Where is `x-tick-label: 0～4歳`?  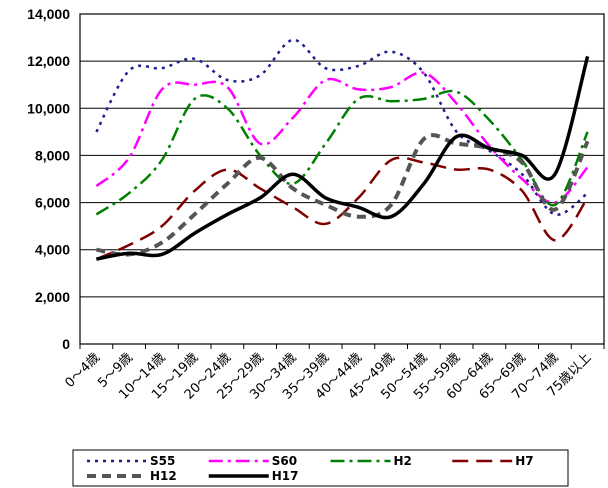
x-tick-label: 0～4歳 is located at coordinates (83, 370).